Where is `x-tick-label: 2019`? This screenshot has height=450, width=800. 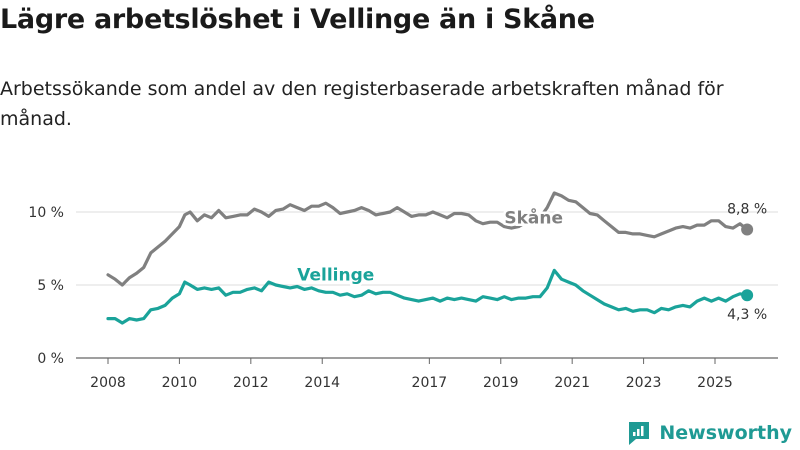 x-tick-label: 2019 is located at coordinates (501, 383).